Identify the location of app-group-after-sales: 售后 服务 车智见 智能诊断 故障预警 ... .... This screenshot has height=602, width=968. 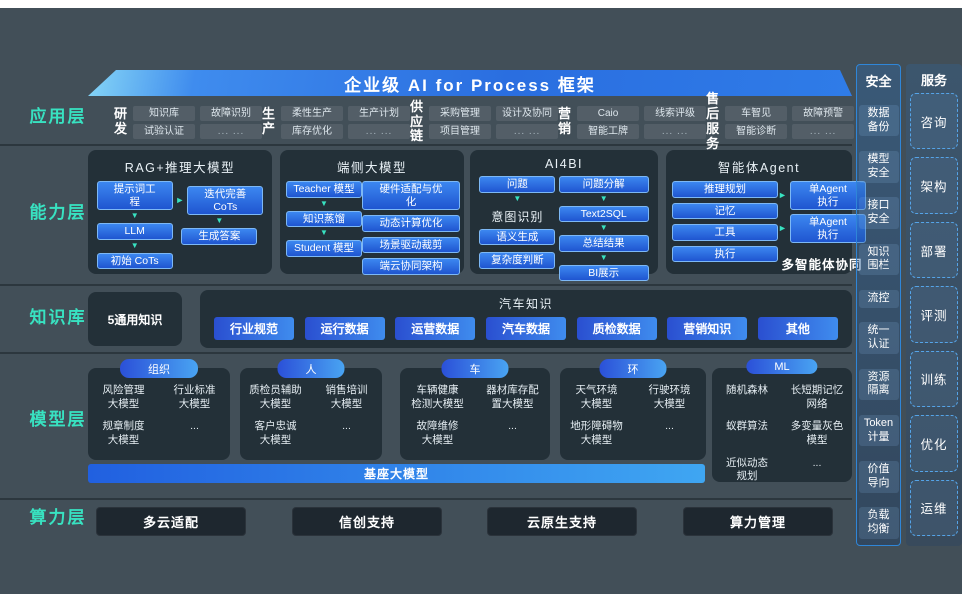
(780, 121).